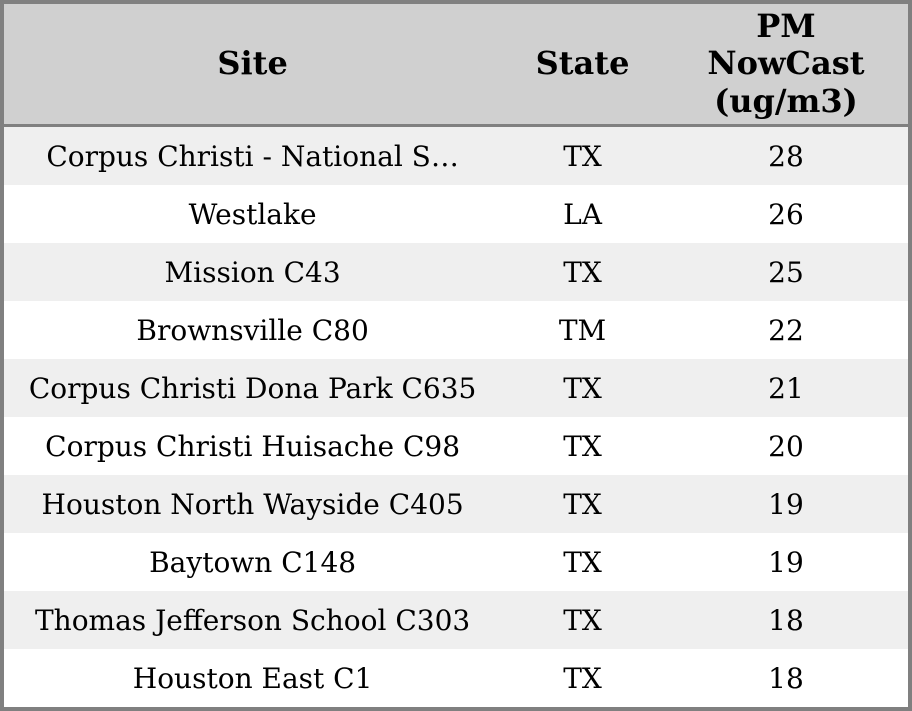 Image resolution: width=912 pixels, height=711 pixels. I want to click on pm-cell: 21, so click(785, 388).